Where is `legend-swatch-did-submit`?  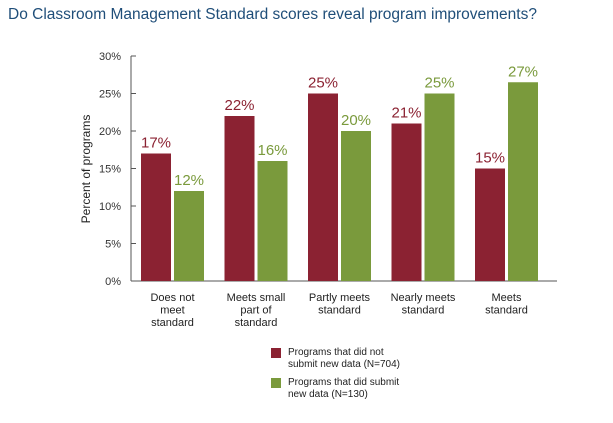
legend-swatch-did-submit is located at coordinates (276, 383).